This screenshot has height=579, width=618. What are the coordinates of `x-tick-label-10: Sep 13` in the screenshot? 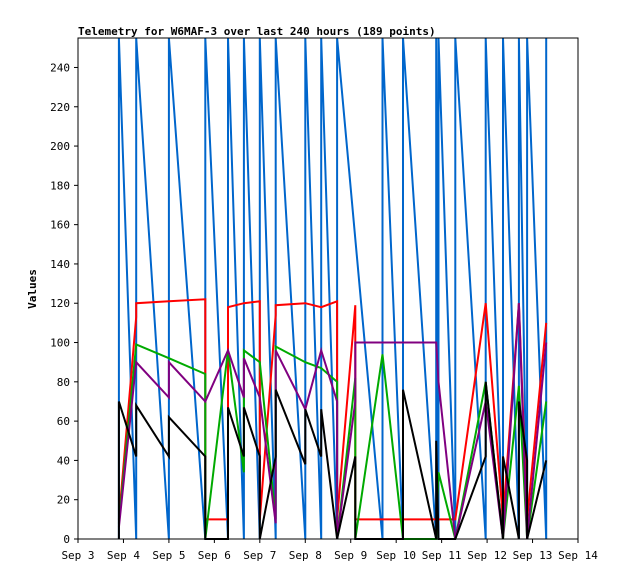 It's located at (533, 555).